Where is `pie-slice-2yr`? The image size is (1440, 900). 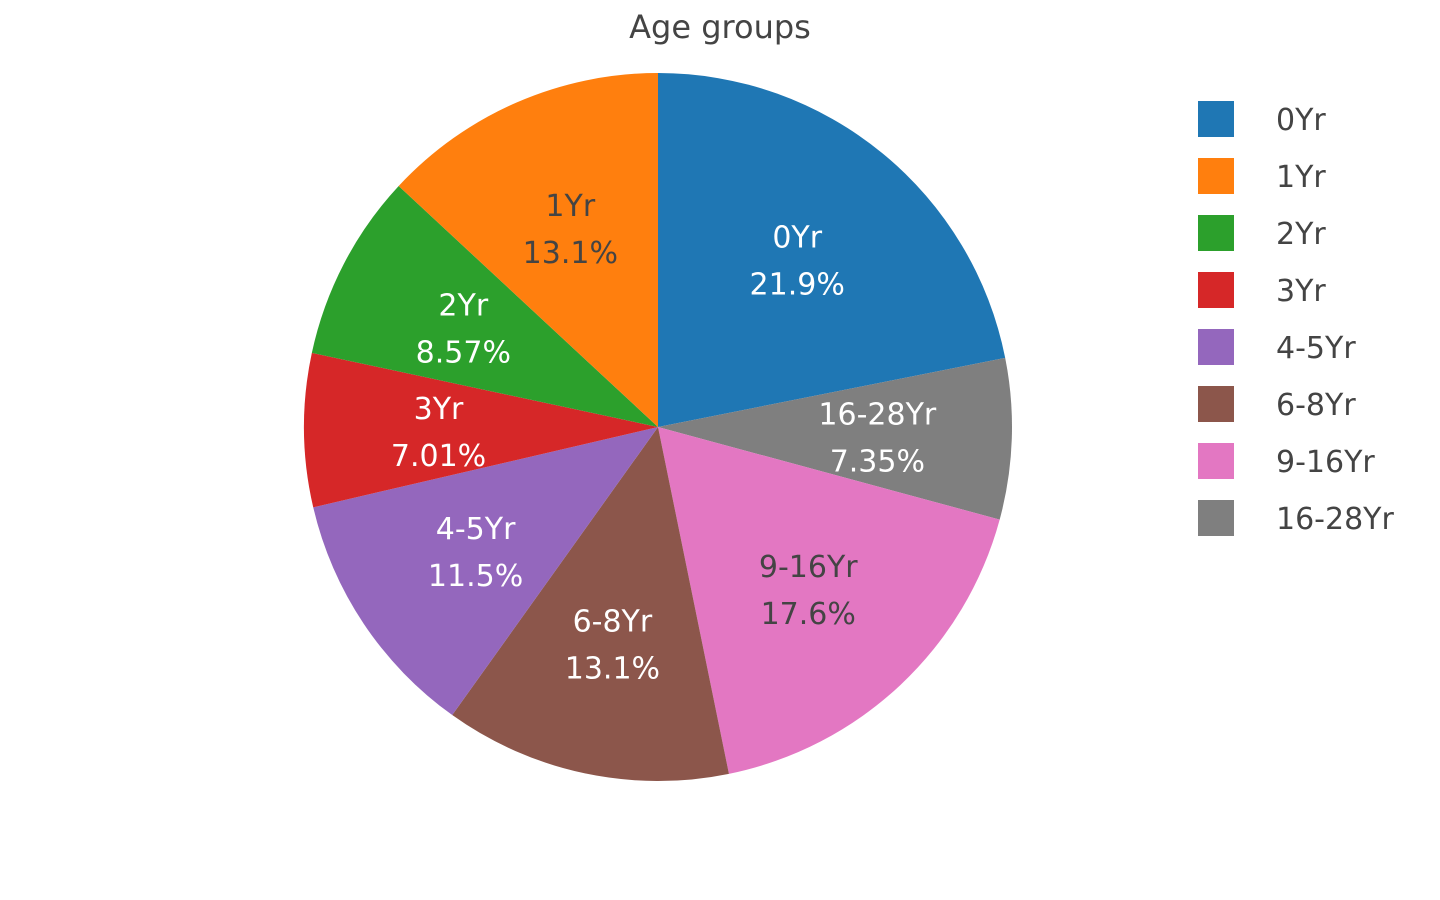 pie-slice-2yr is located at coordinates (484, 306).